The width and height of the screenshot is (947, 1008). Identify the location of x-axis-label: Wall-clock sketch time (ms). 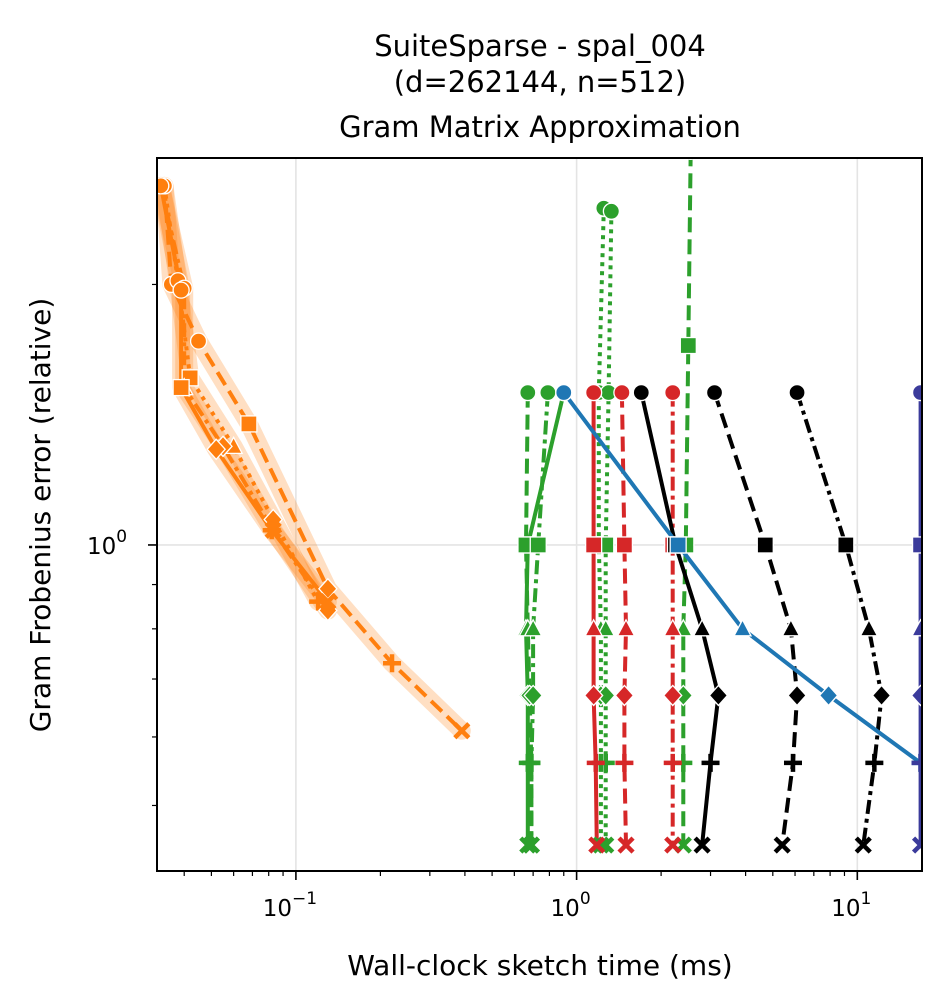
(539, 965).